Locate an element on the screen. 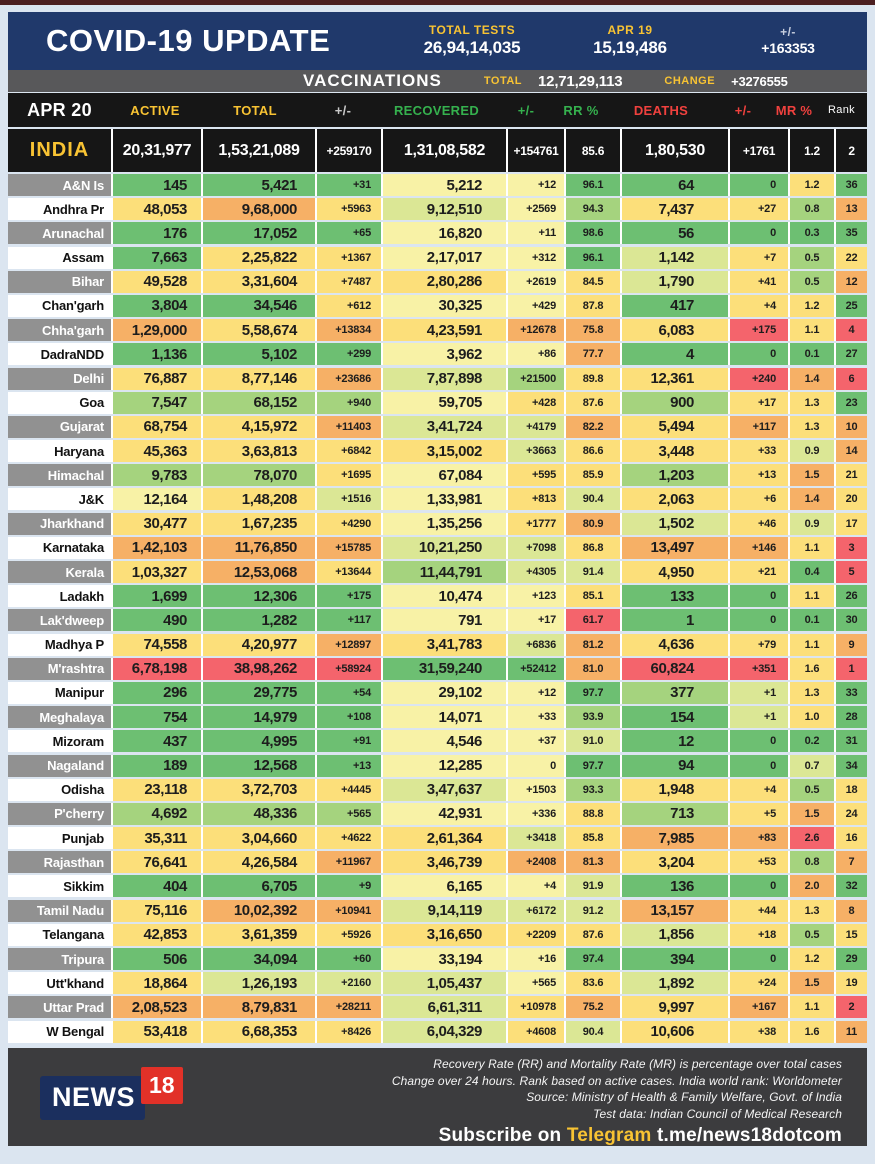 The width and height of the screenshot is (875, 1164). cell-total: 4,15,972 is located at coordinates (259, 426).